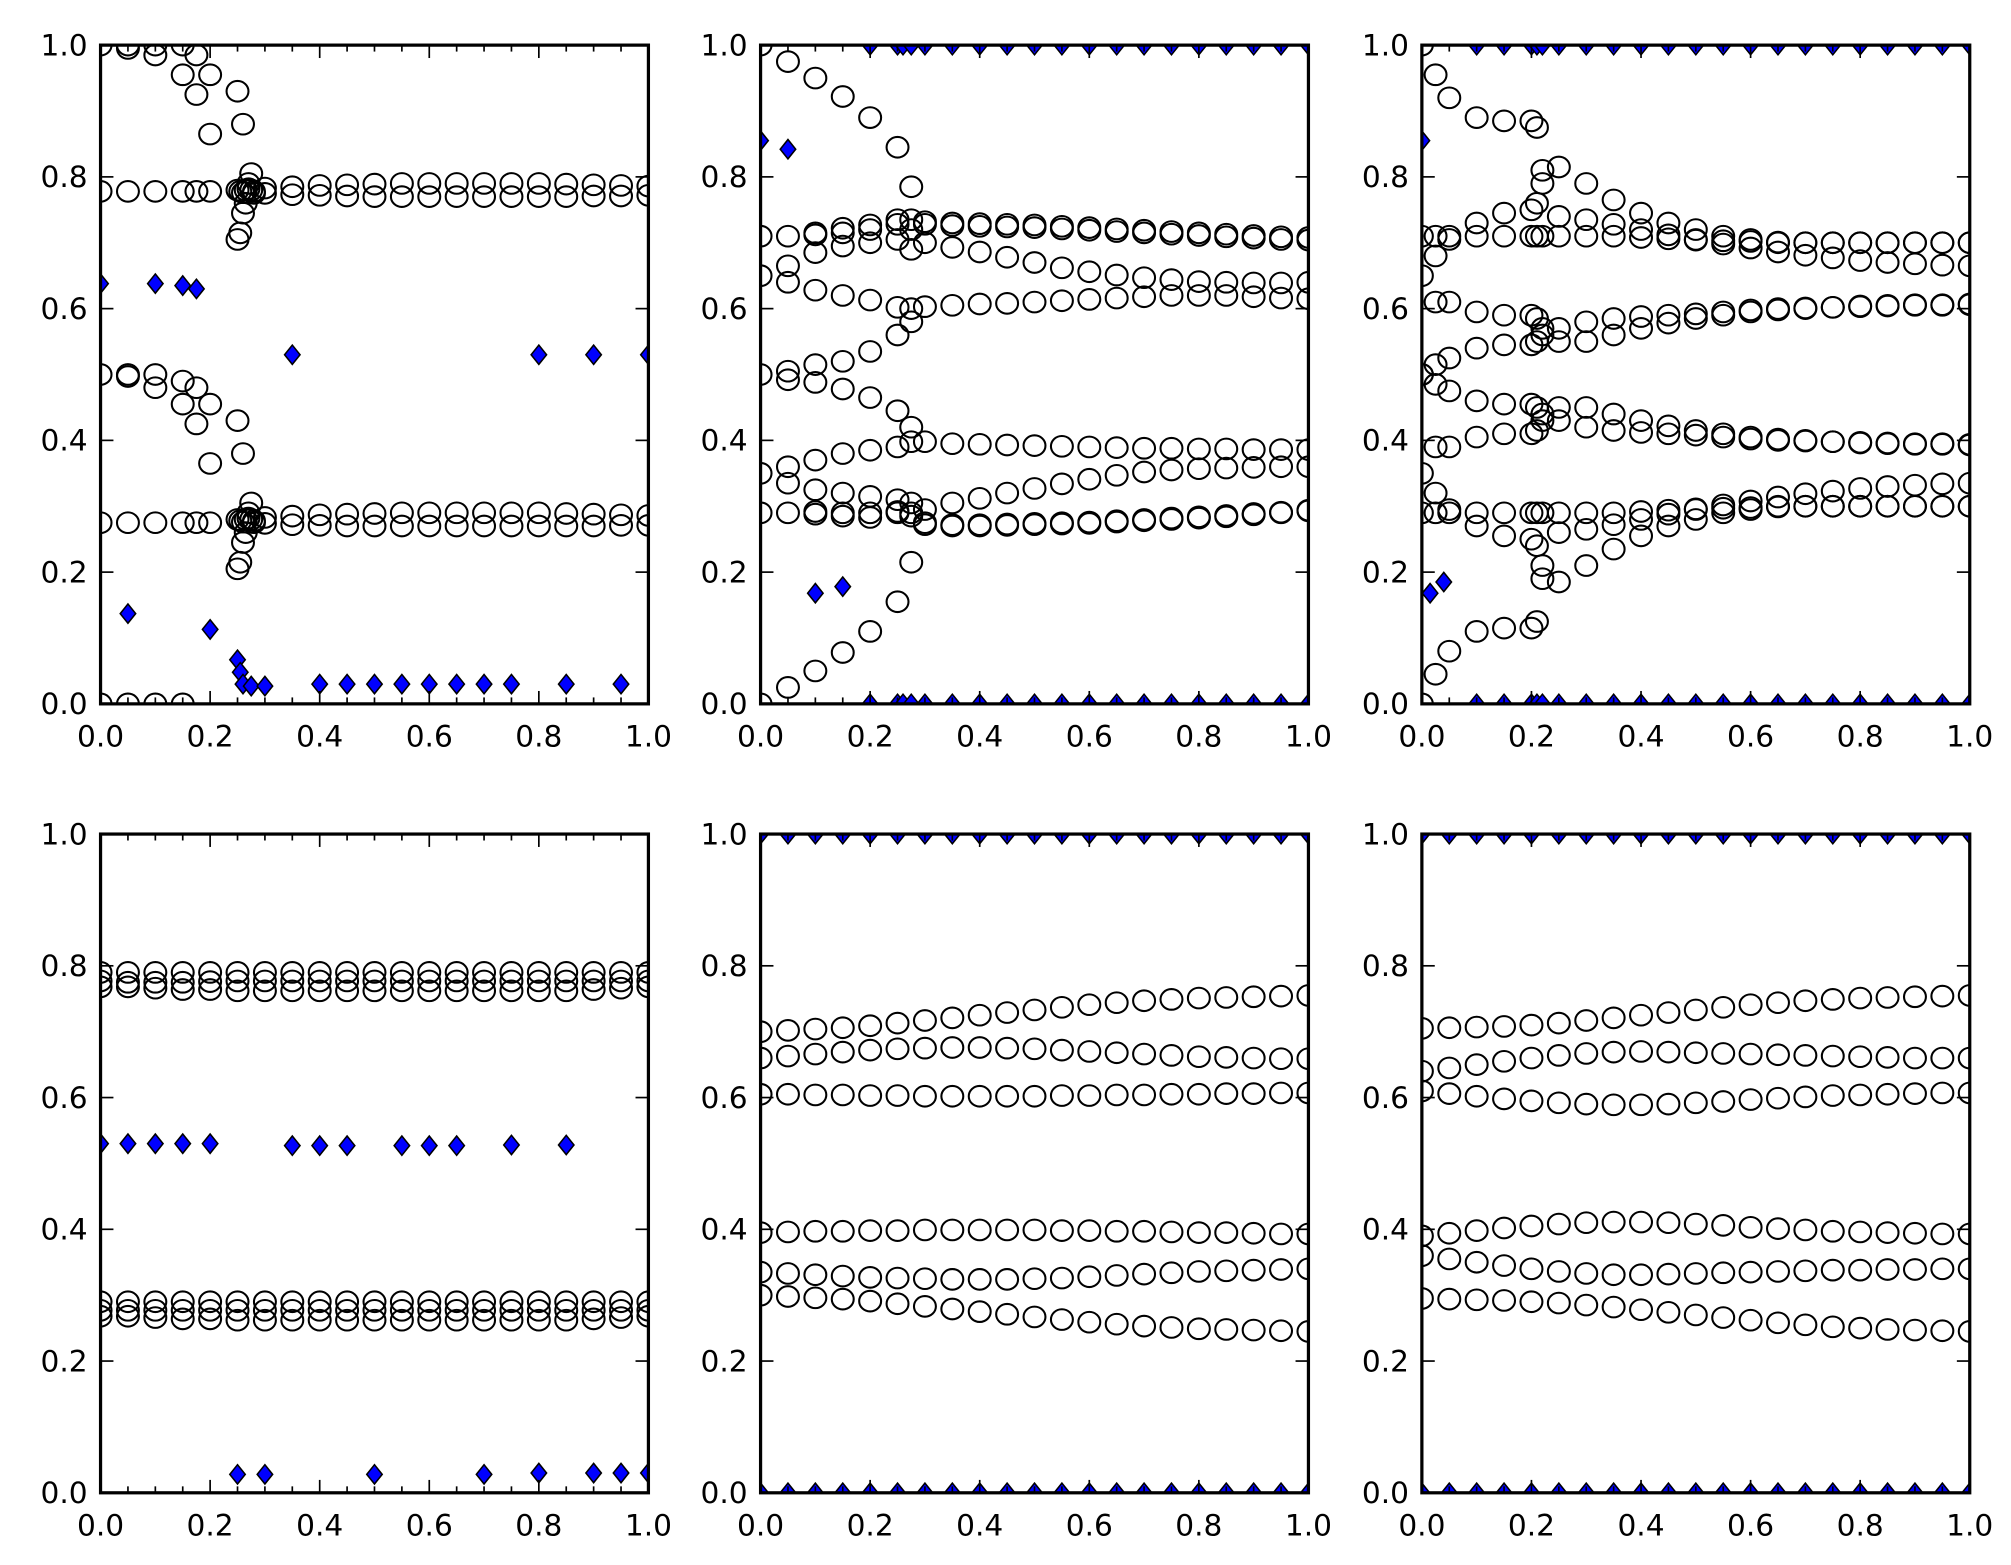 The width and height of the screenshot is (2011, 1565). I want to click on y-tick-label: 0.2, so click(1385, 571).